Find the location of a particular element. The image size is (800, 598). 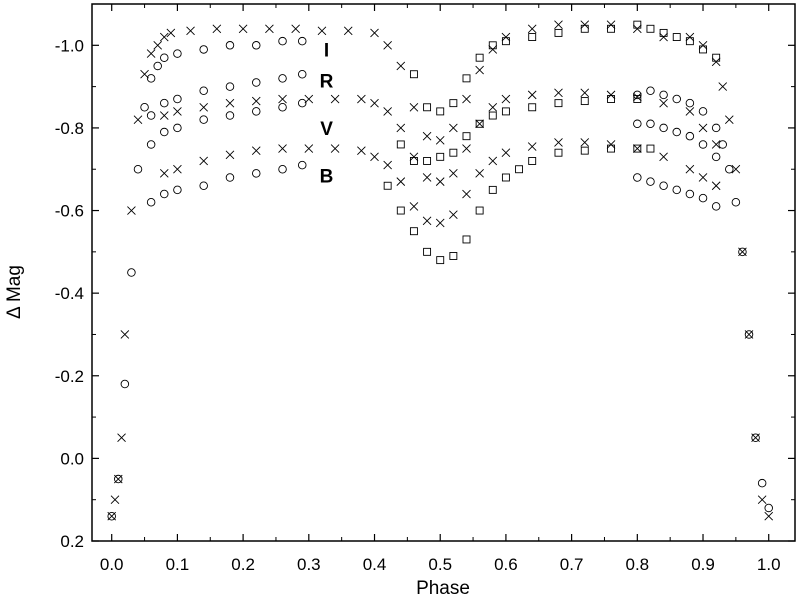

band-label-i: I is located at coordinates (326, 50).